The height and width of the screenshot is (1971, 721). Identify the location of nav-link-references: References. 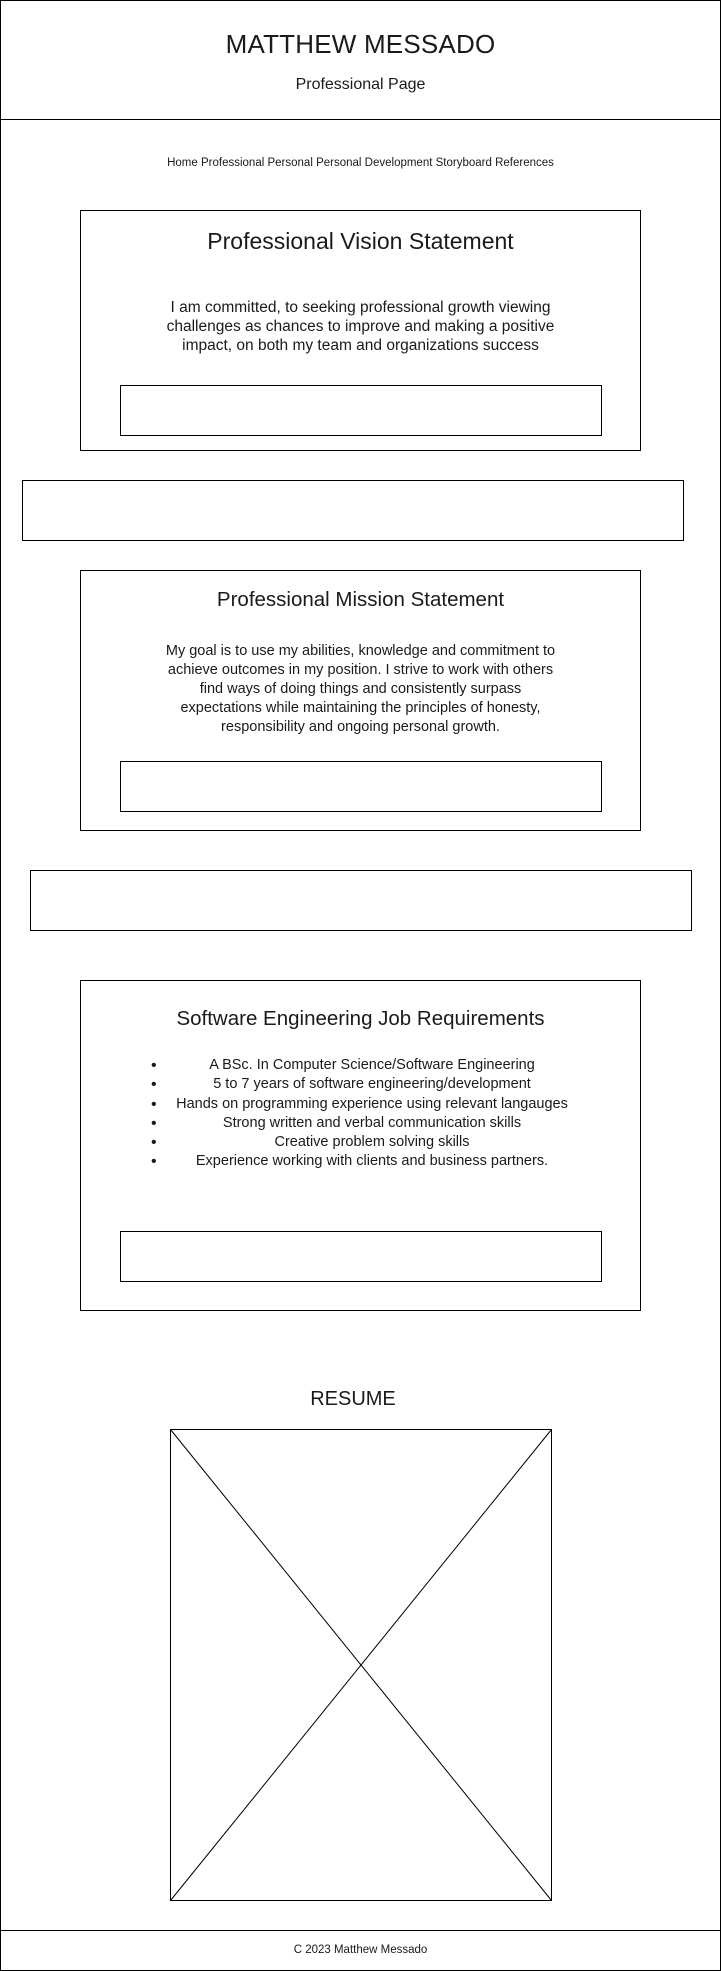
(524, 163).